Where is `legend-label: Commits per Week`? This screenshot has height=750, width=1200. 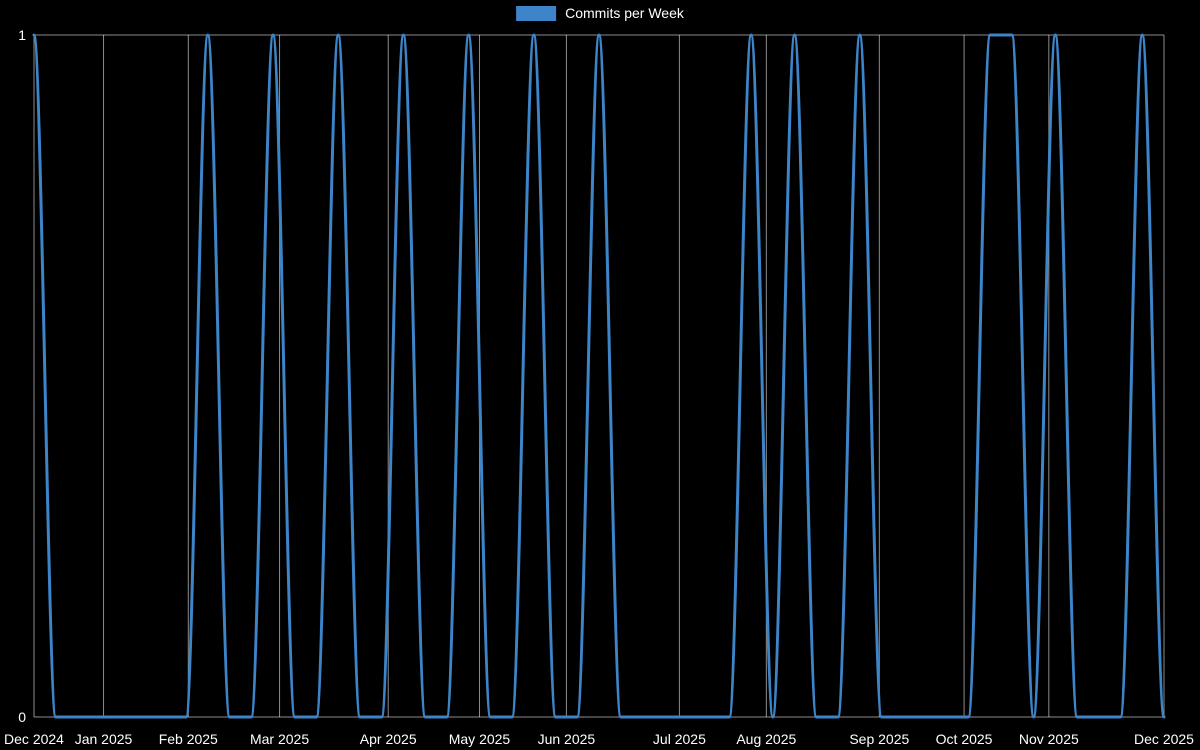
legend-label: Commits per Week is located at coordinates (624, 13).